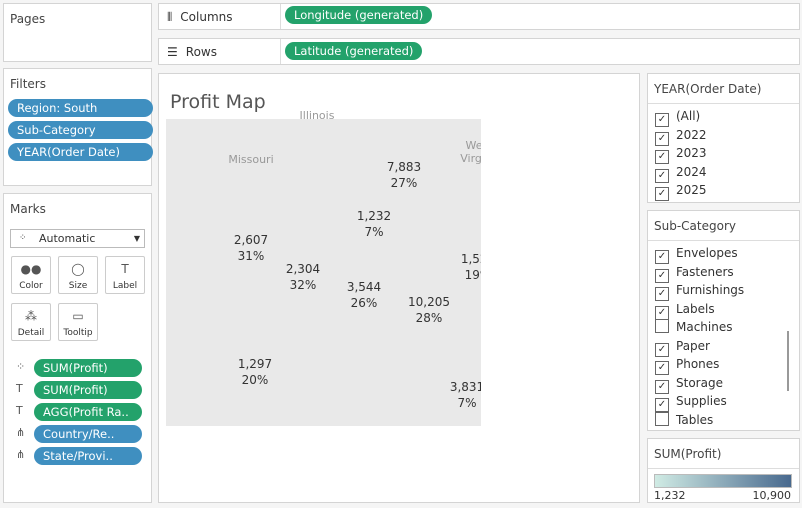 The height and width of the screenshot is (508, 802). I want to click on filter-option: ✓ Phones, so click(687, 365).